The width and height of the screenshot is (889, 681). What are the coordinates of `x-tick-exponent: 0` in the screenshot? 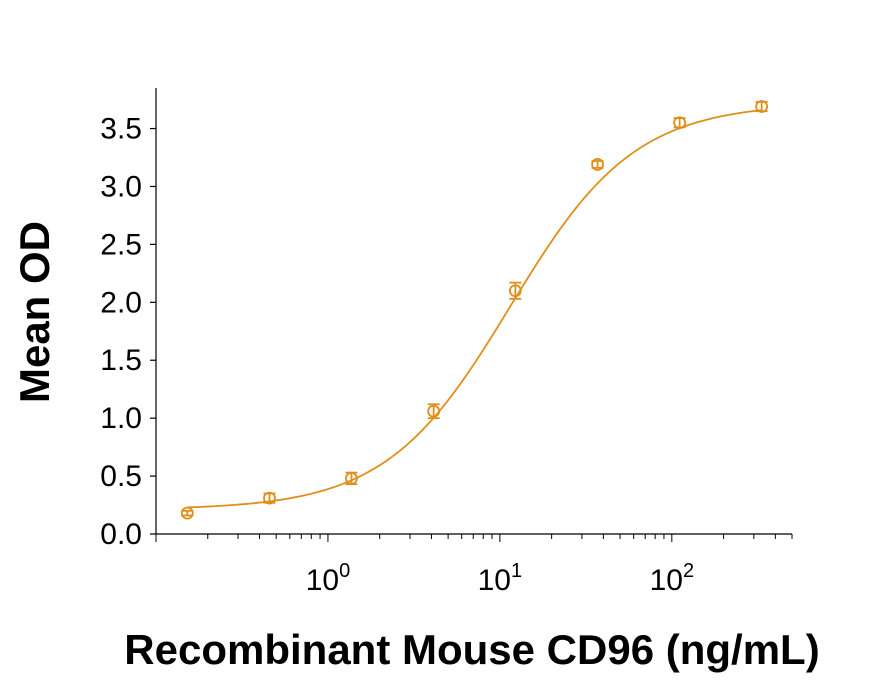 It's located at (344, 571).